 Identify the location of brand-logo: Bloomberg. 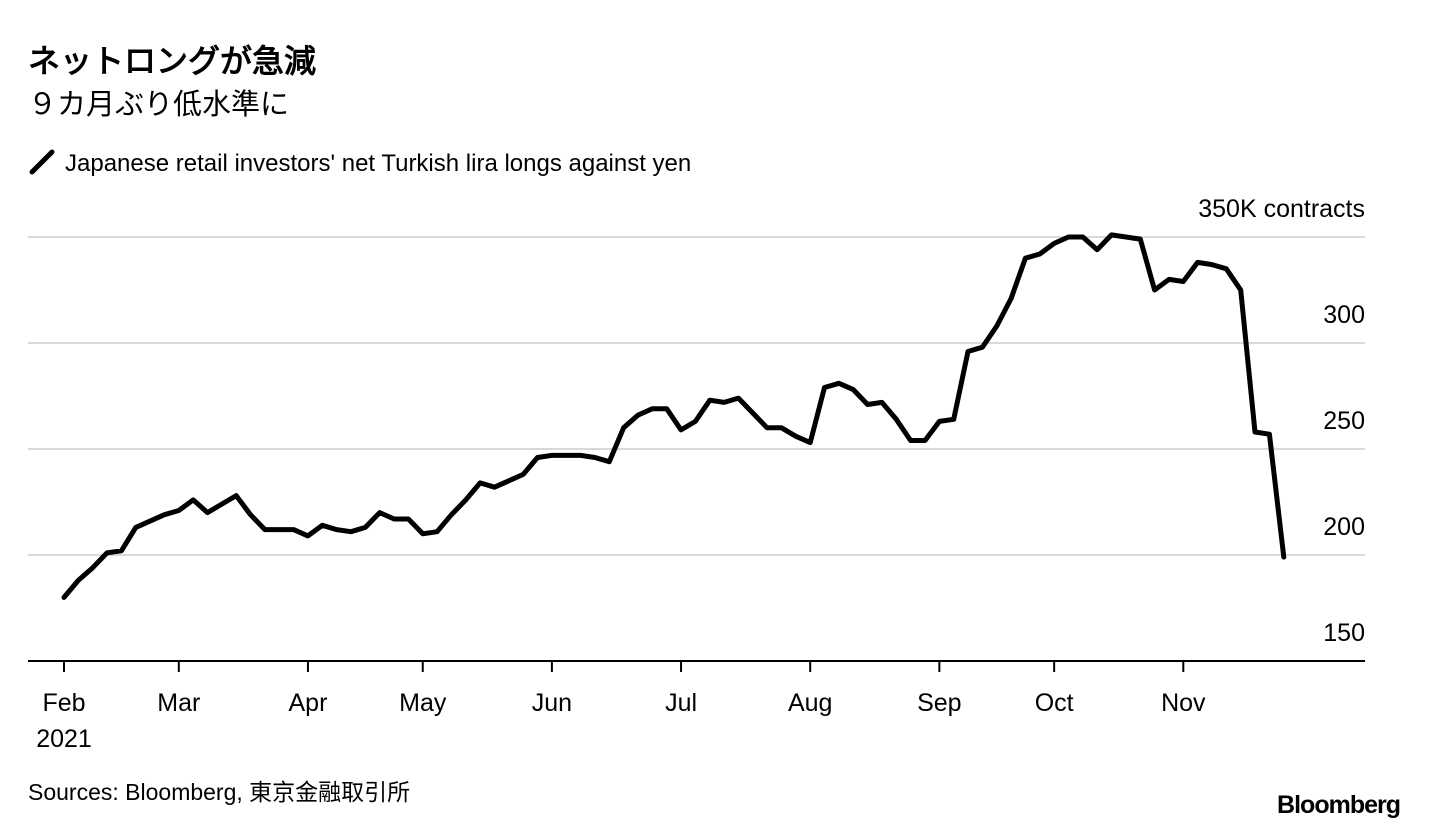
(1338, 805).